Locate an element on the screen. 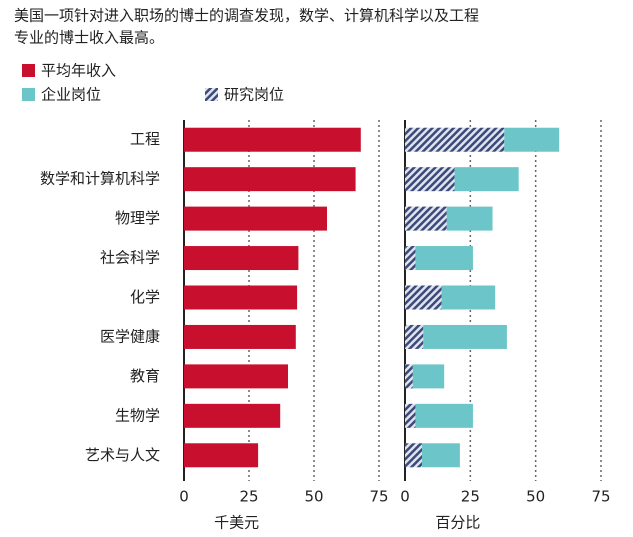 The image size is (633, 537). category-label: 教育 is located at coordinates (145, 376).